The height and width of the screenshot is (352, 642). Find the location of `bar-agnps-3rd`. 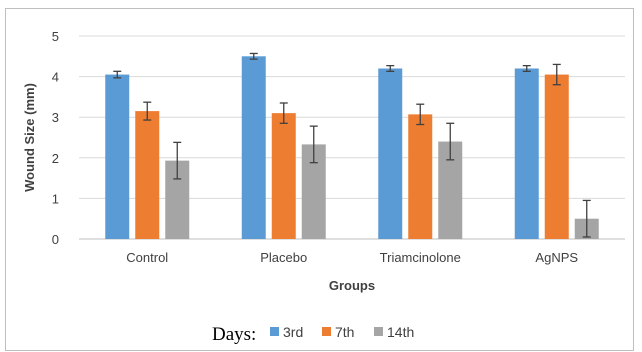

bar-agnps-3rd is located at coordinates (526, 153).